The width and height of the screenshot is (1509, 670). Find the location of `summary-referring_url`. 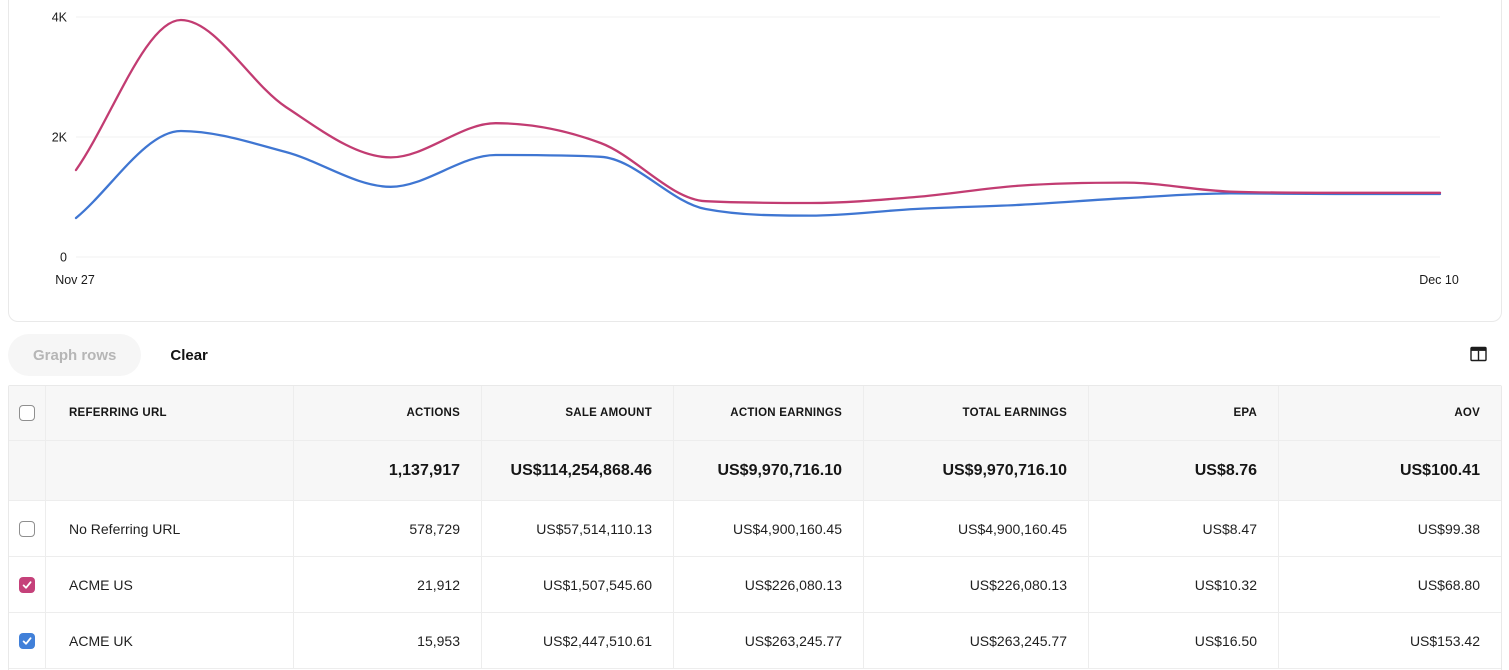

summary-referring_url is located at coordinates (170, 470).